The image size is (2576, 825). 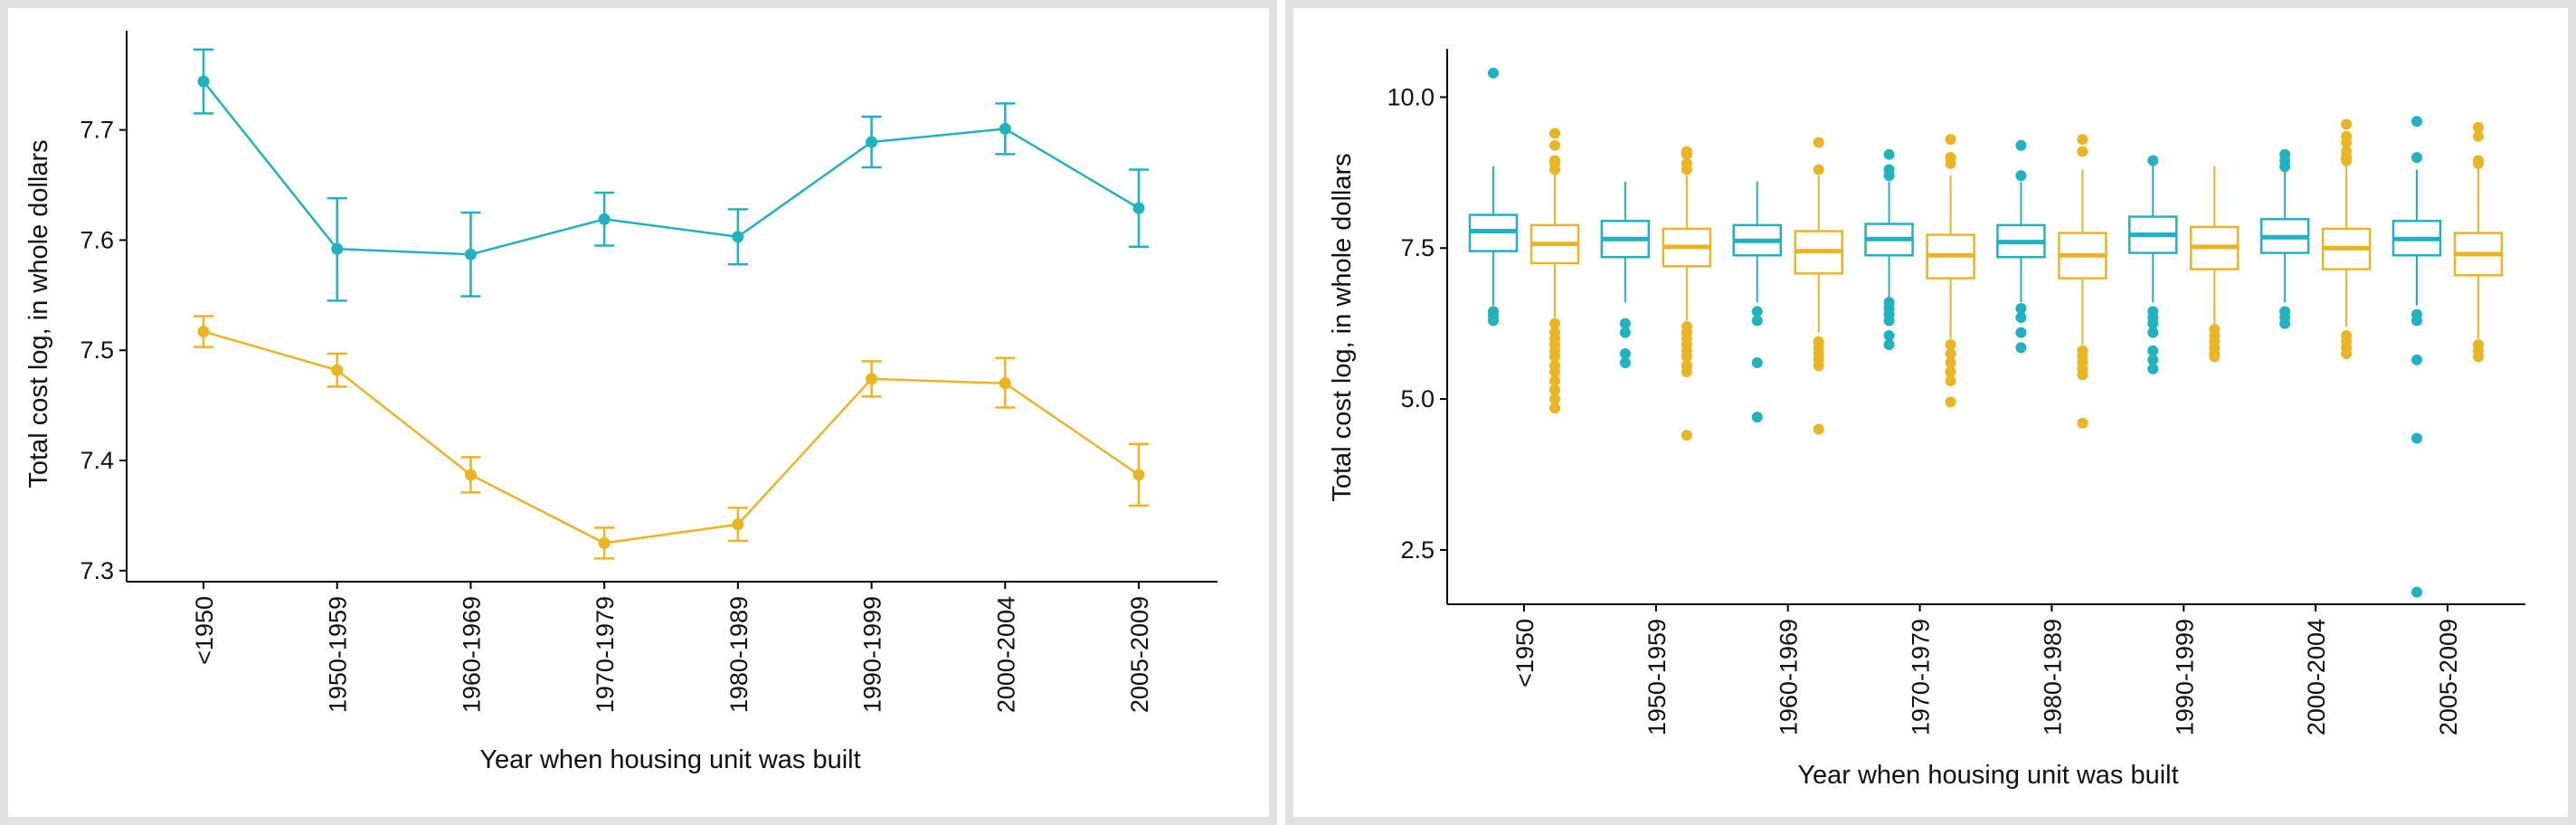 What do you see at coordinates (1411, 96) in the screenshot?
I see `y-tick-label: 10.0` at bounding box center [1411, 96].